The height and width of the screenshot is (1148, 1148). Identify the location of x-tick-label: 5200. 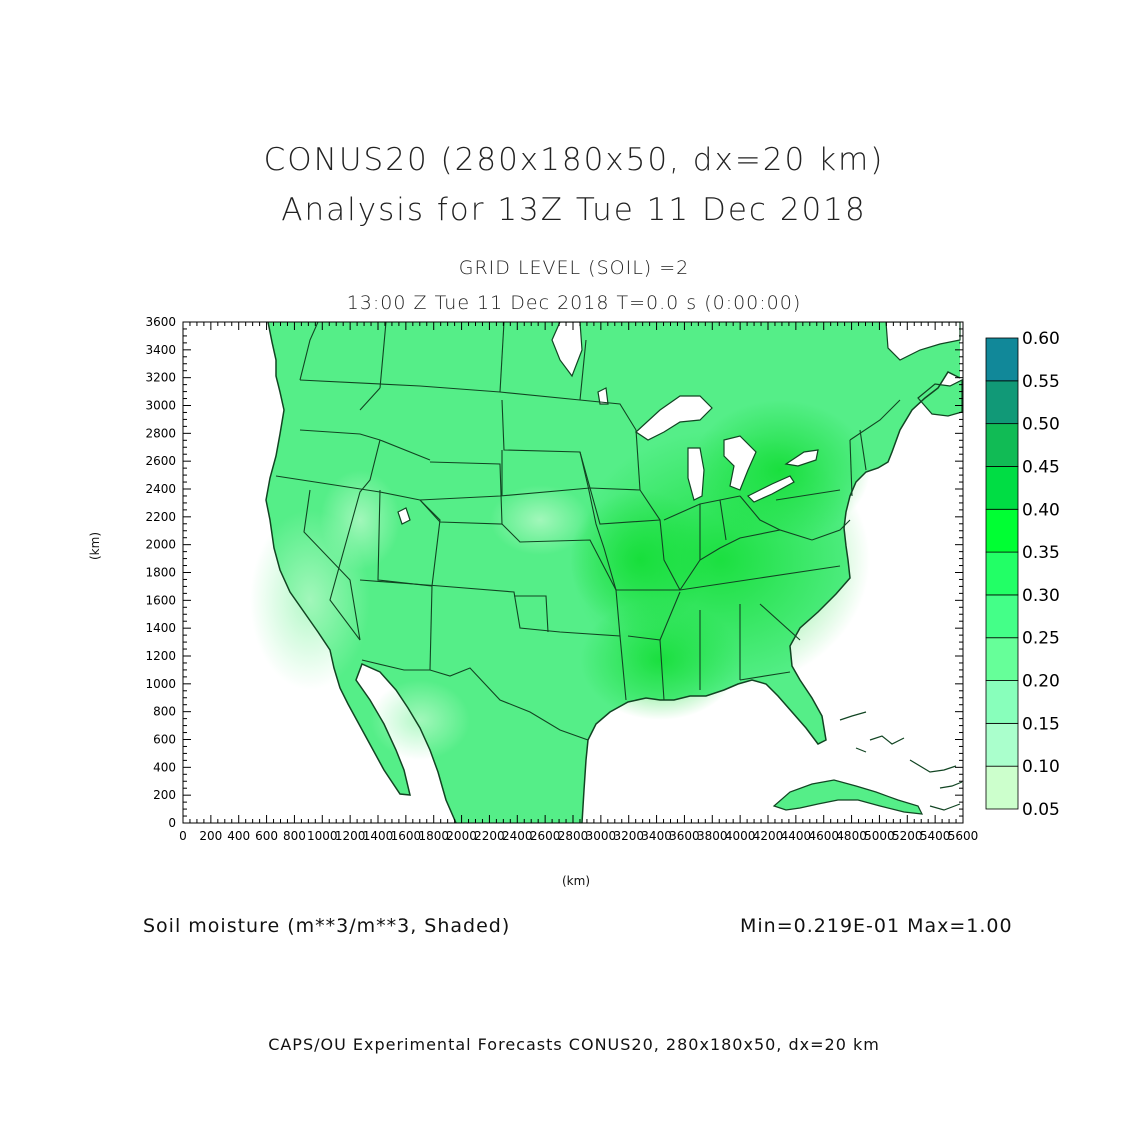
(907, 836).